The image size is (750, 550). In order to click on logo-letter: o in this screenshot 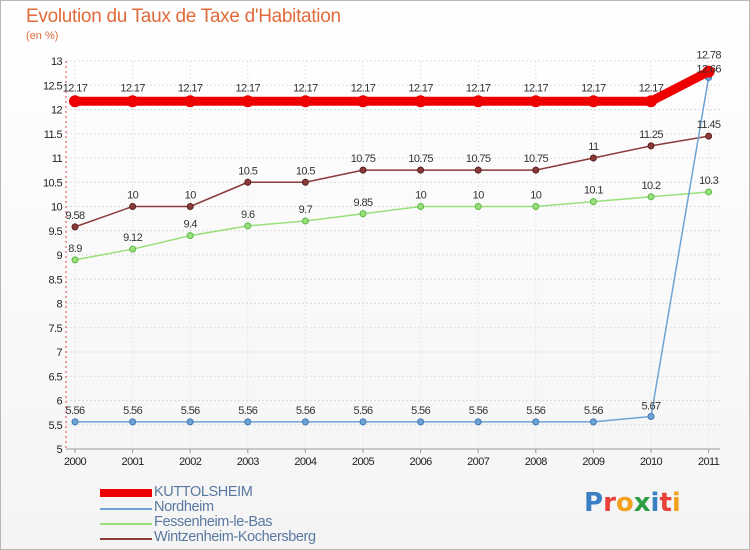, I will do `click(624, 503)`.